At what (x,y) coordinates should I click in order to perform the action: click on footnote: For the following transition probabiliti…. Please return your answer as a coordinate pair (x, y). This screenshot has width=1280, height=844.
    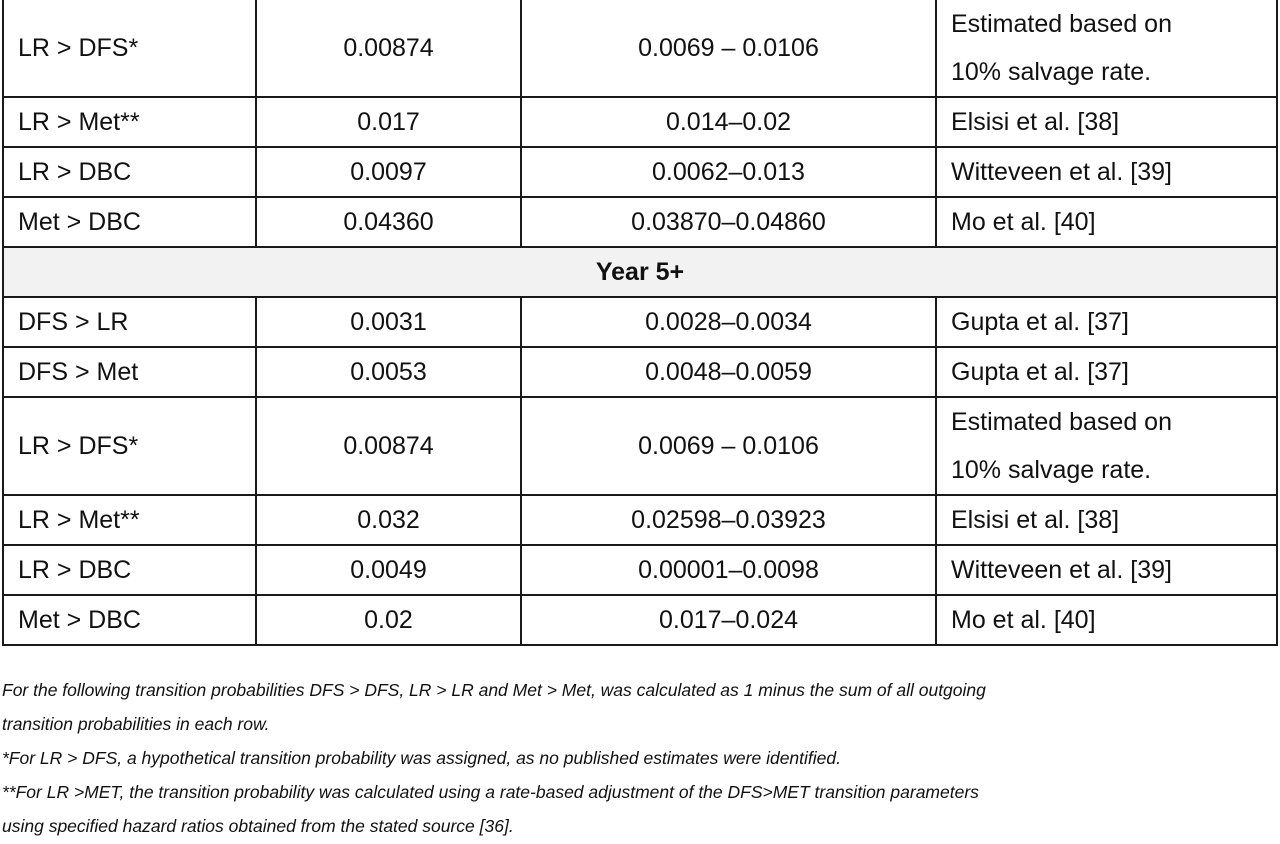
    Looking at the image, I should click on (632, 707).